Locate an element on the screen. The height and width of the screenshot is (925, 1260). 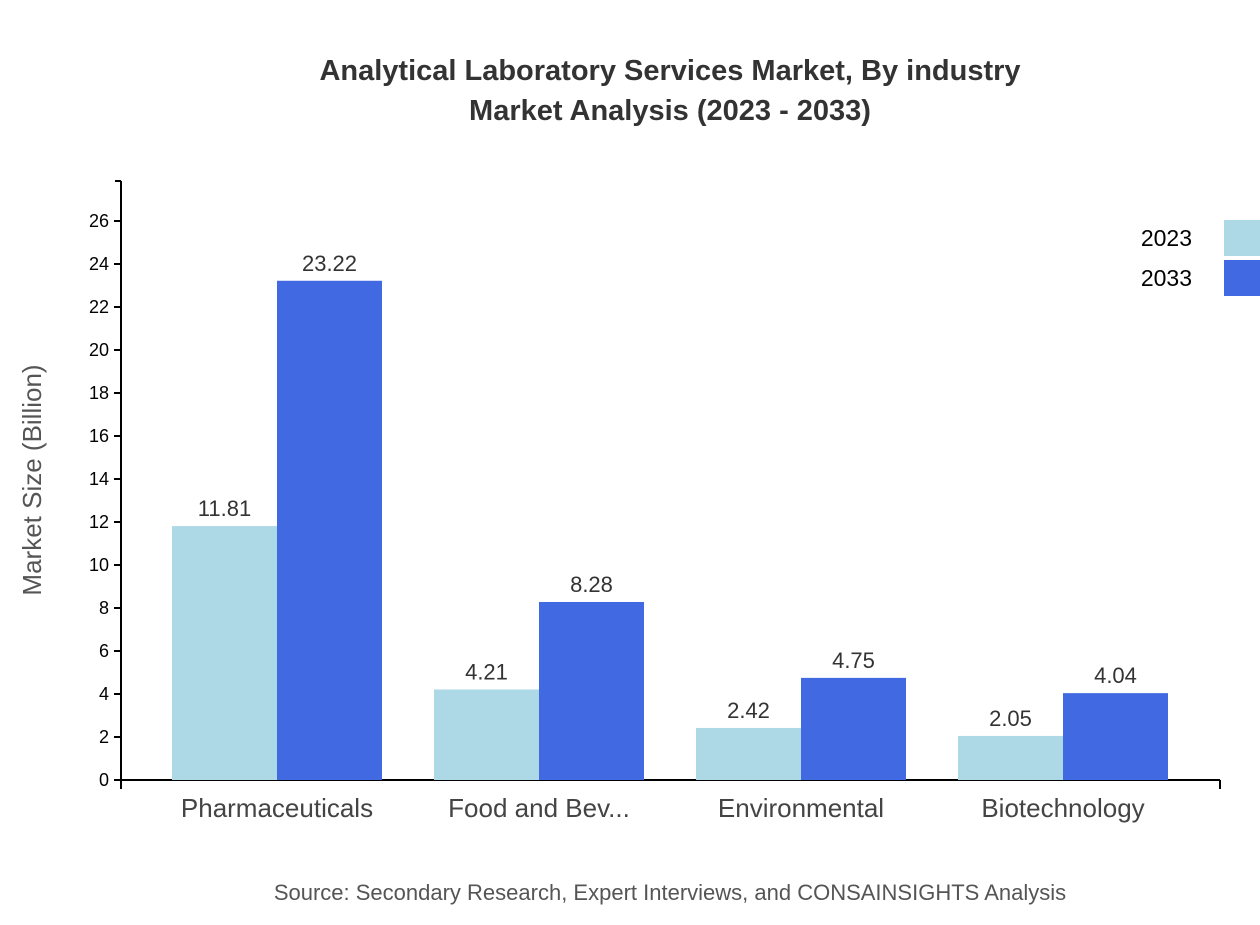
y-tick-label: 8 is located at coordinates (104, 608).